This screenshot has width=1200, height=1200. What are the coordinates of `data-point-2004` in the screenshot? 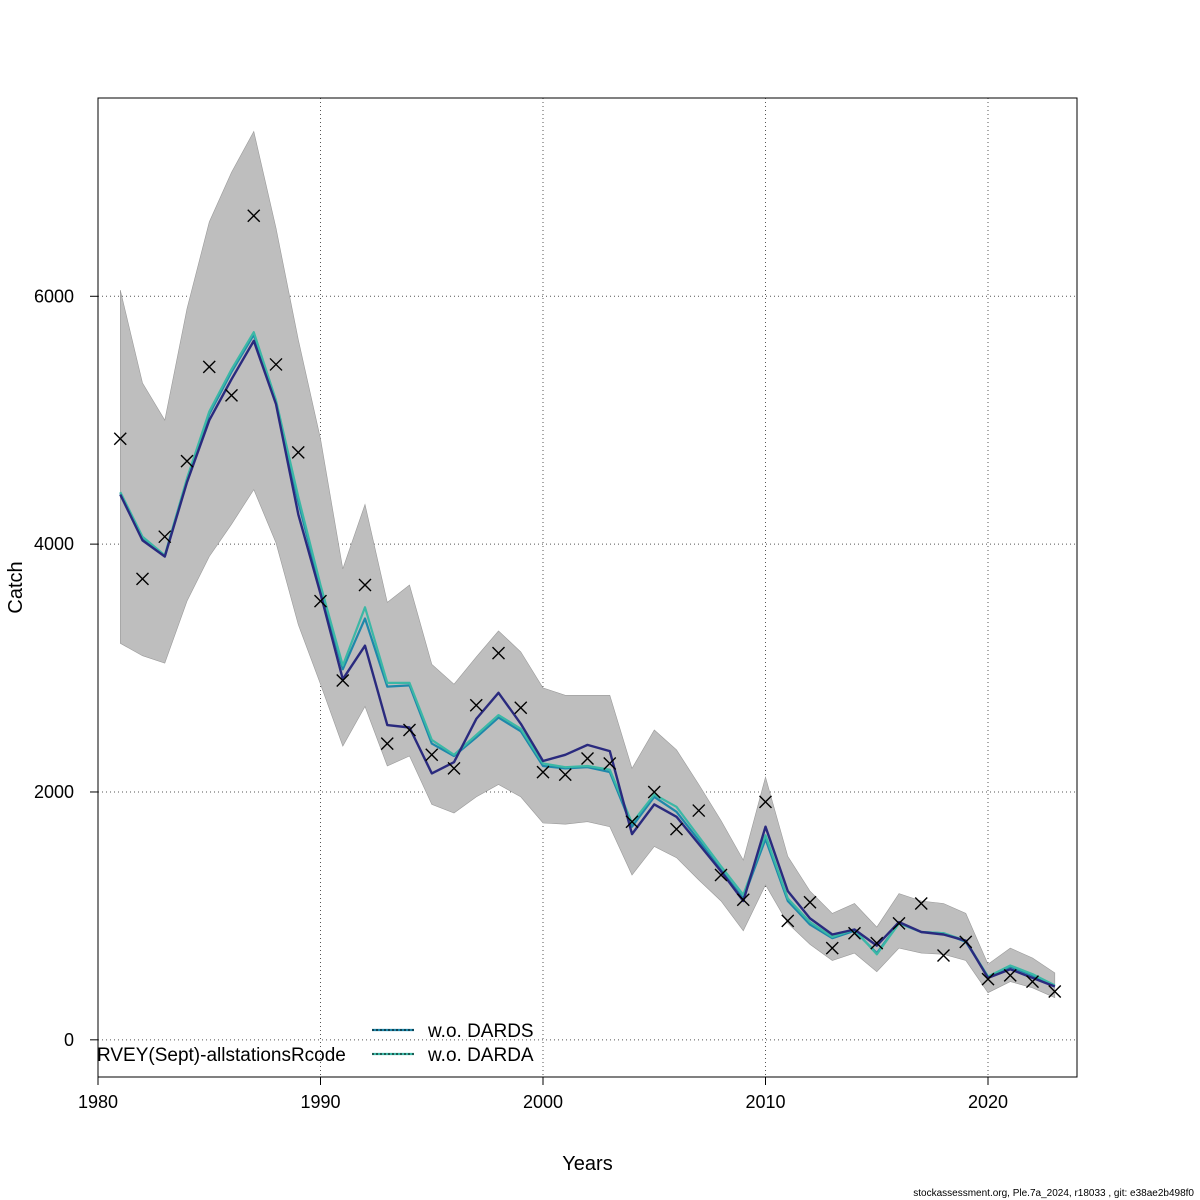 It's located at (632, 822).